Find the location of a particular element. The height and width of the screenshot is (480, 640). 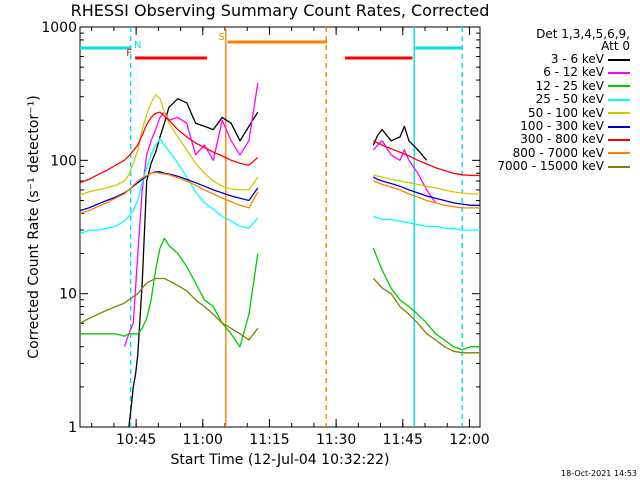

x-tick-label: 11:45 is located at coordinates (403, 440).